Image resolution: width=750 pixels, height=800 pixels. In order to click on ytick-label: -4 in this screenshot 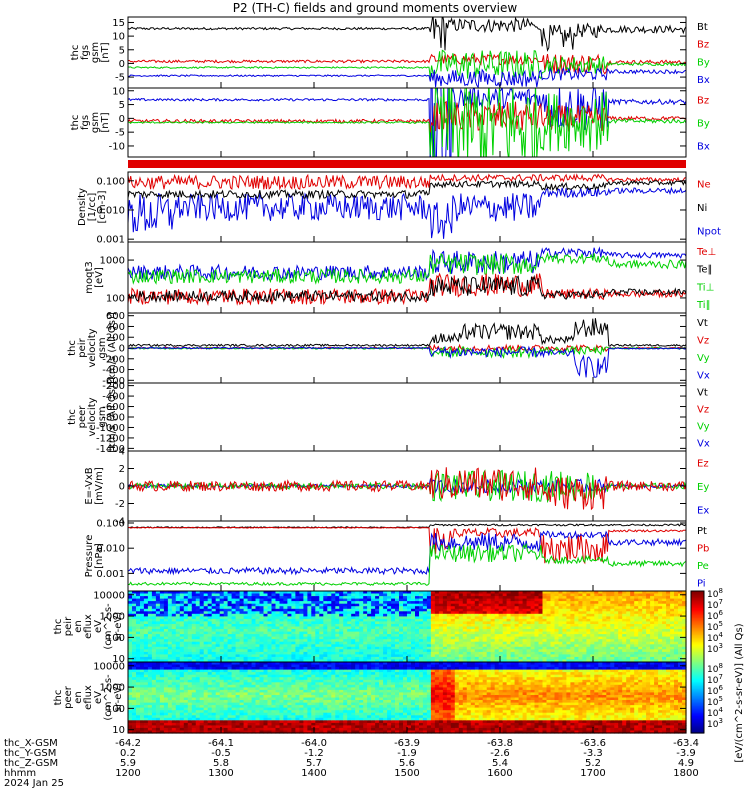, I will do `click(120, 522)`.